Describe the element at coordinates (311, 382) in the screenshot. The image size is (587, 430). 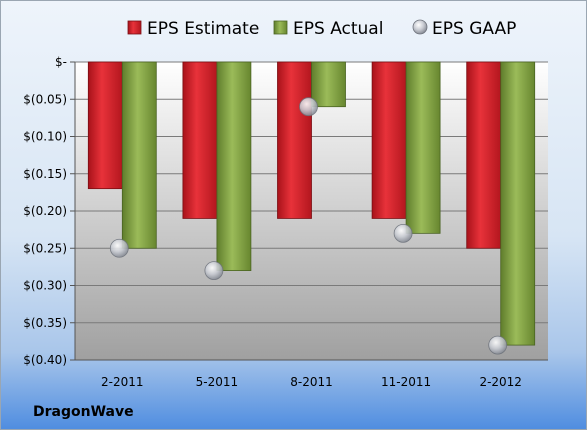
I see `x-tick-label: 8-2011` at that location.